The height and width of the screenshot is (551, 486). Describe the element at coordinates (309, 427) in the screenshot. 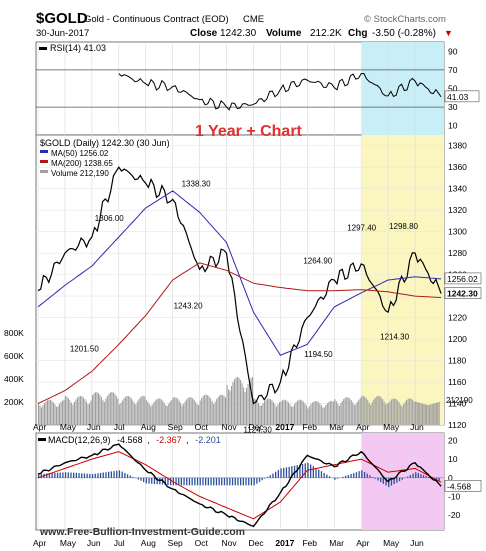

I see `price-x-tick: Feb` at that location.